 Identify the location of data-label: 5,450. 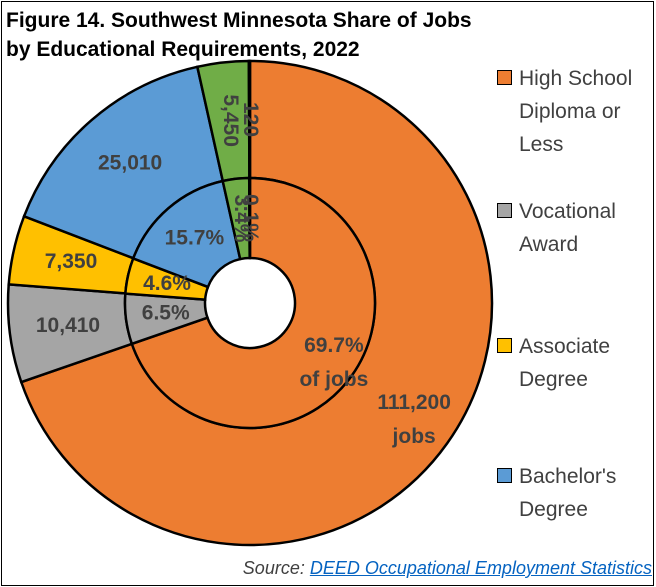
(230, 120).